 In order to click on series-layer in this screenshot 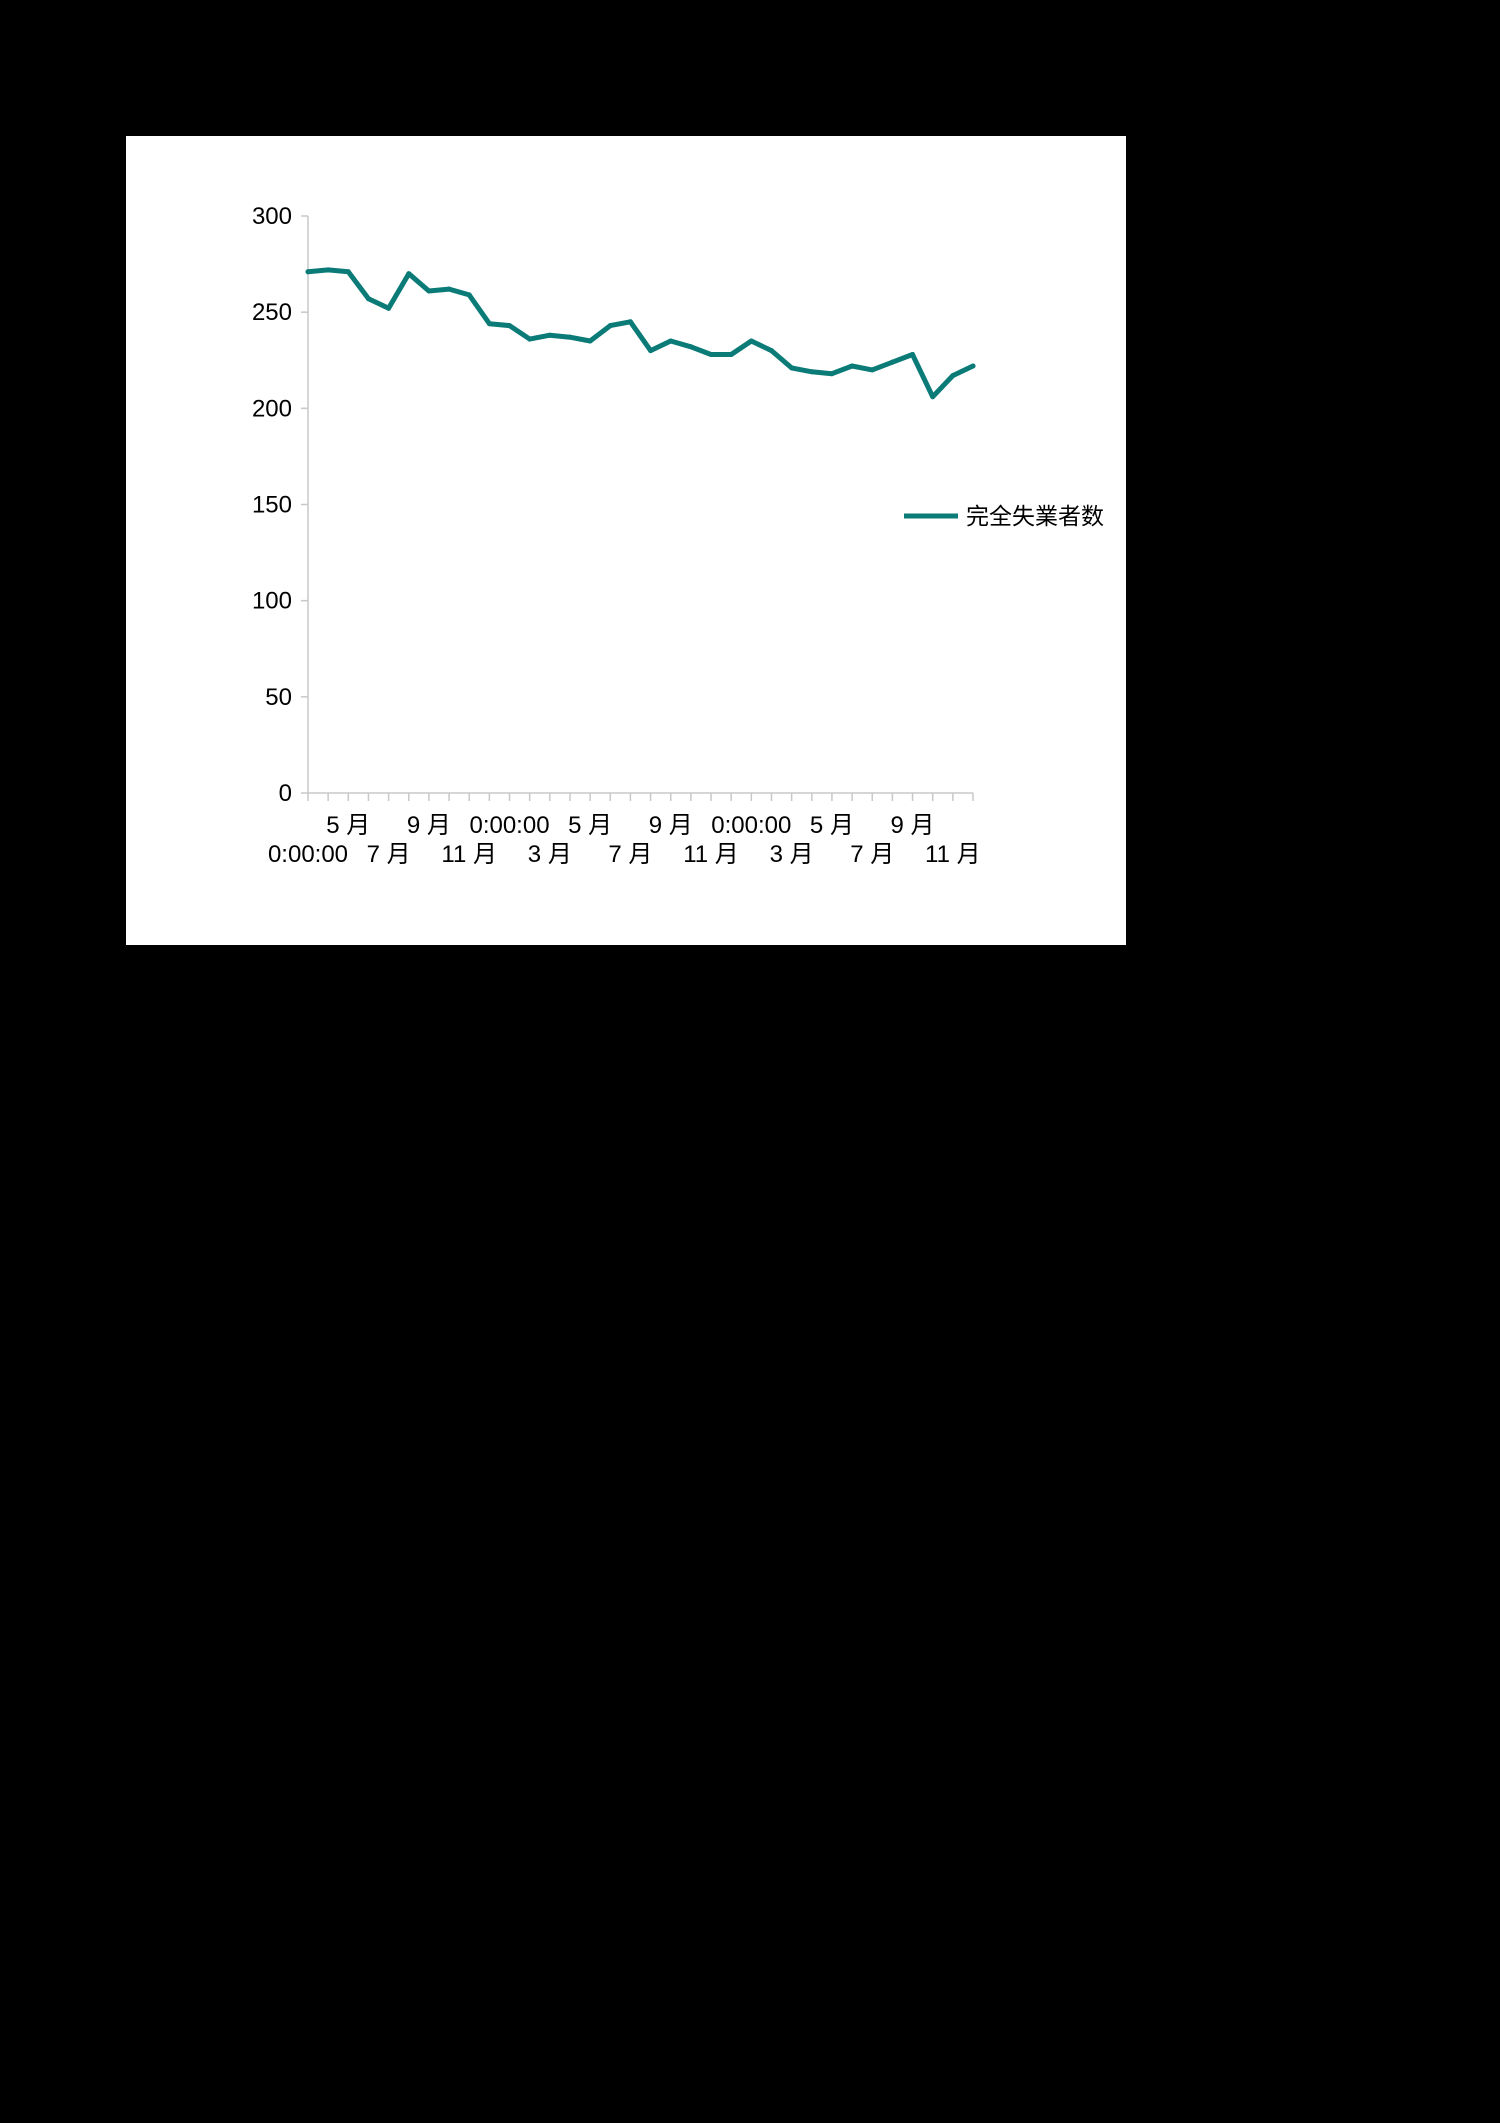, I will do `click(640, 333)`.